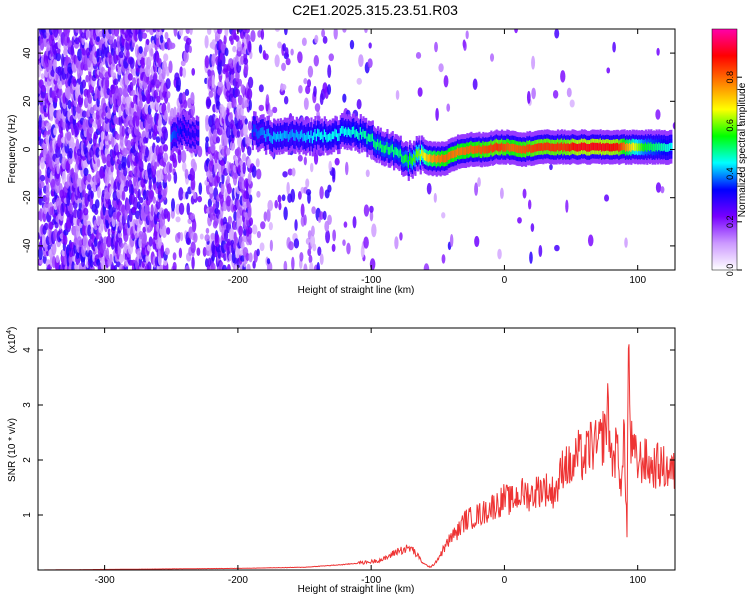 The width and height of the screenshot is (750, 600). I want to click on snr-x-tick-label: 100, so click(637, 580).